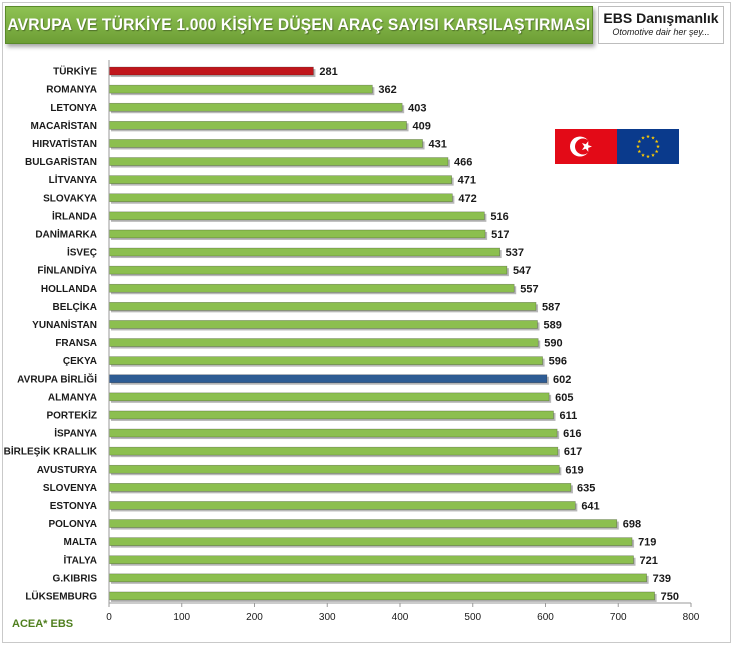  What do you see at coordinates (75, 71) in the screenshot?
I see `category-label: TÜRKİYE` at bounding box center [75, 71].